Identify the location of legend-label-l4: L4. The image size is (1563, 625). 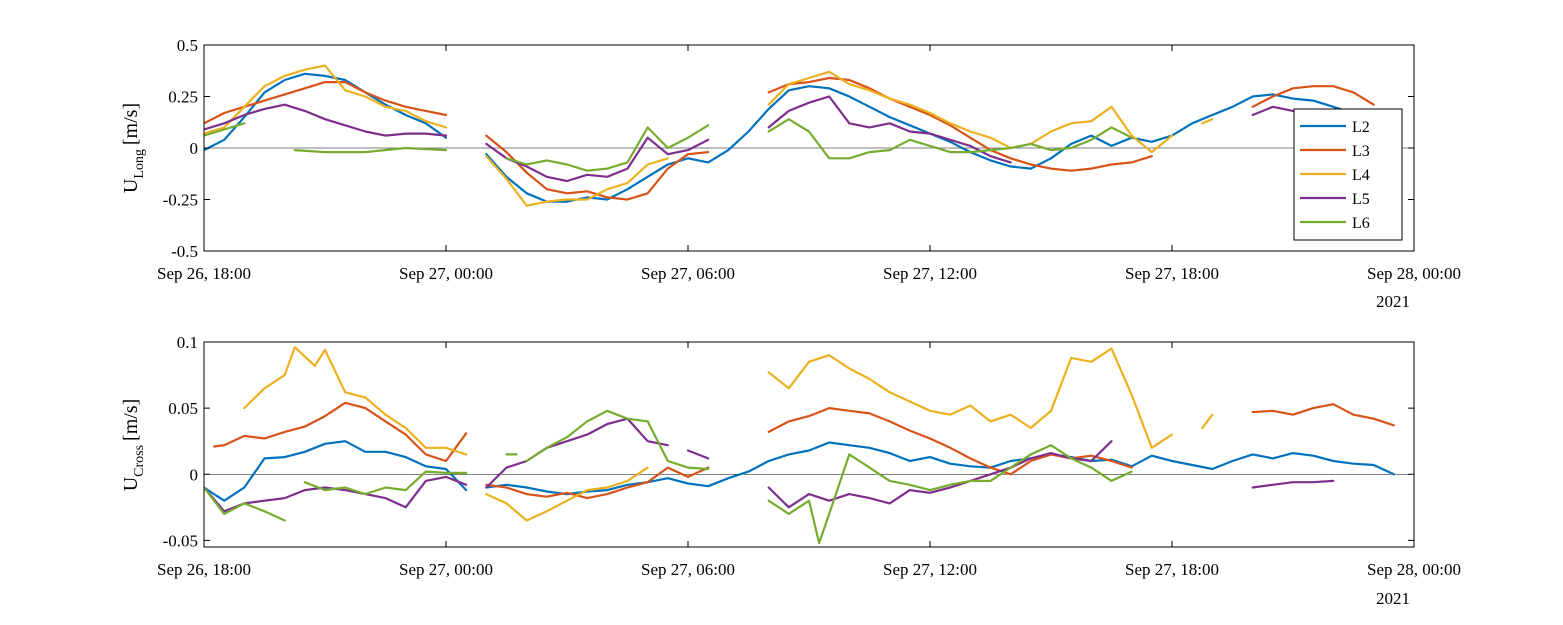
(1361, 175).